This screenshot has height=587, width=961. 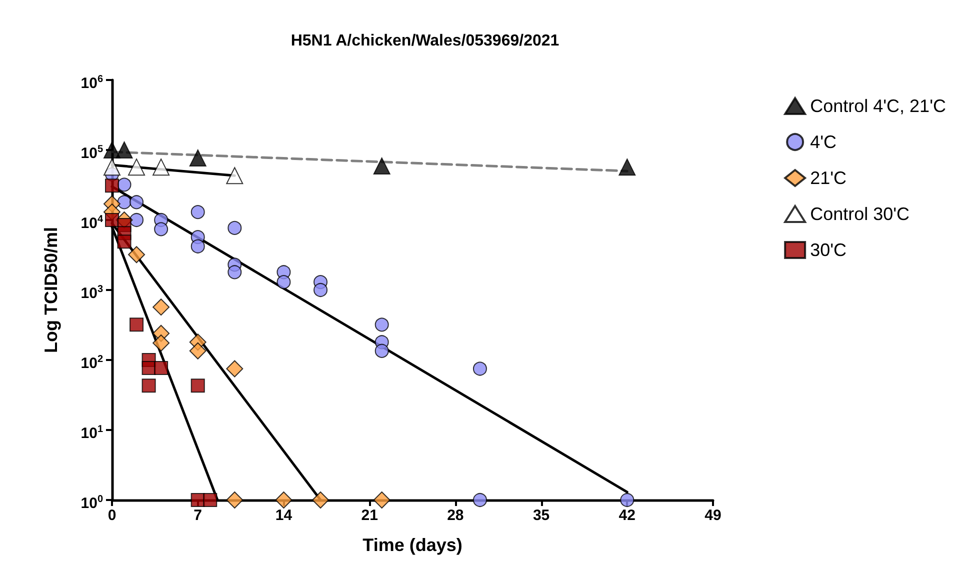 What do you see at coordinates (412, 545) in the screenshot?
I see `x-axis-title: Time (days)` at bounding box center [412, 545].